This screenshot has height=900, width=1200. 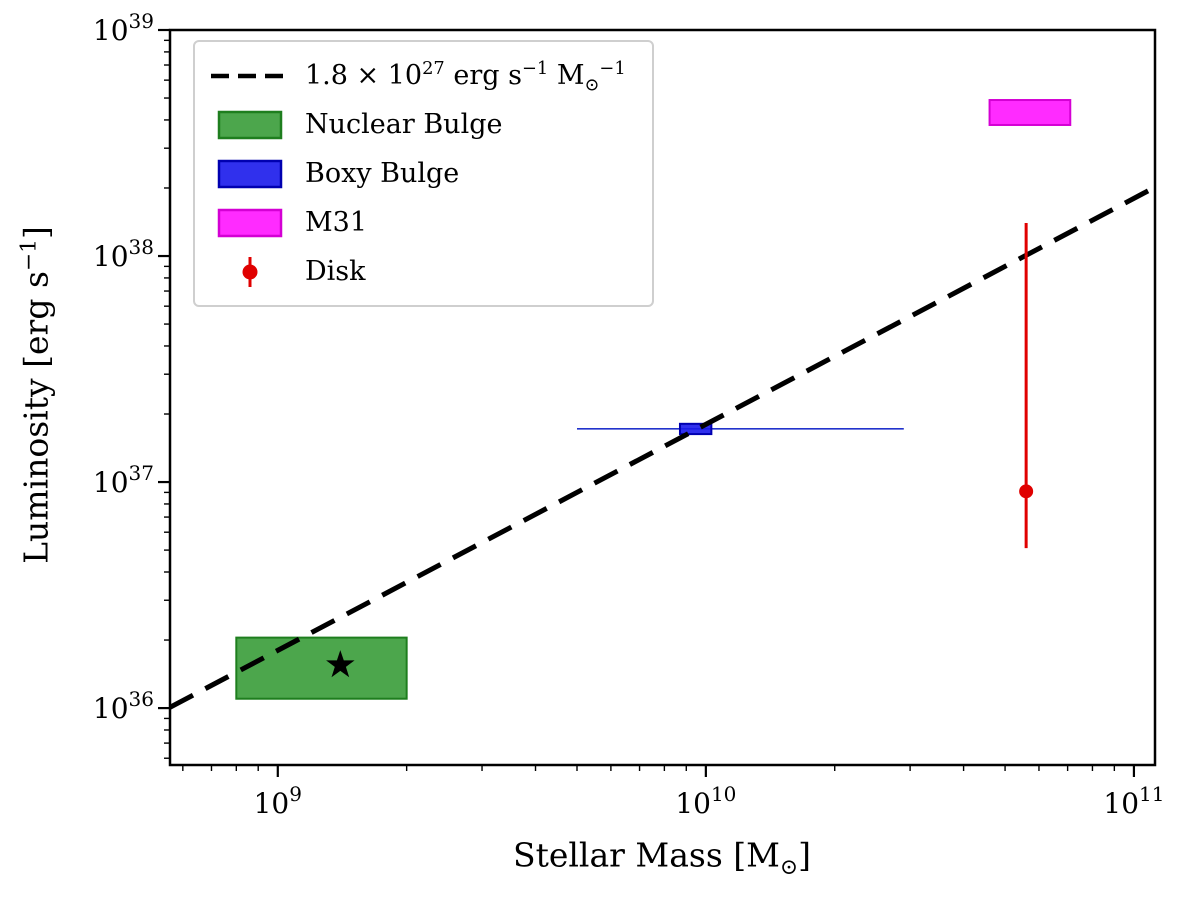 I want to click on x-tick-label: 1011, so click(x=1133, y=801).